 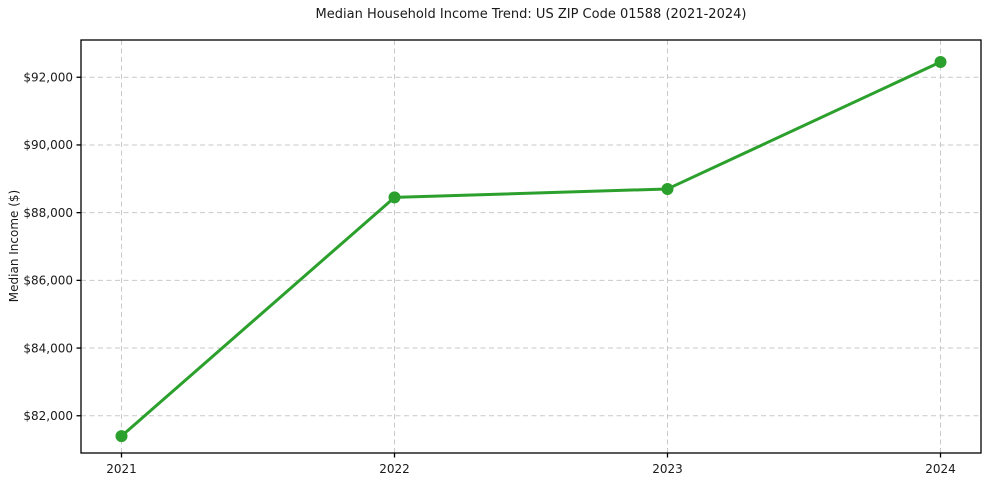 What do you see at coordinates (940, 469) in the screenshot?
I see `x-tick-label: 2024` at bounding box center [940, 469].